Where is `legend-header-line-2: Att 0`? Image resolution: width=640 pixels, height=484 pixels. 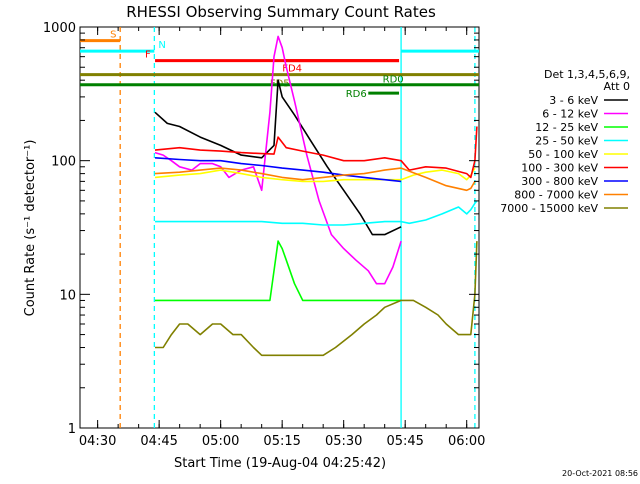
legend-header-line-2: Att 0 is located at coordinates (617, 86).